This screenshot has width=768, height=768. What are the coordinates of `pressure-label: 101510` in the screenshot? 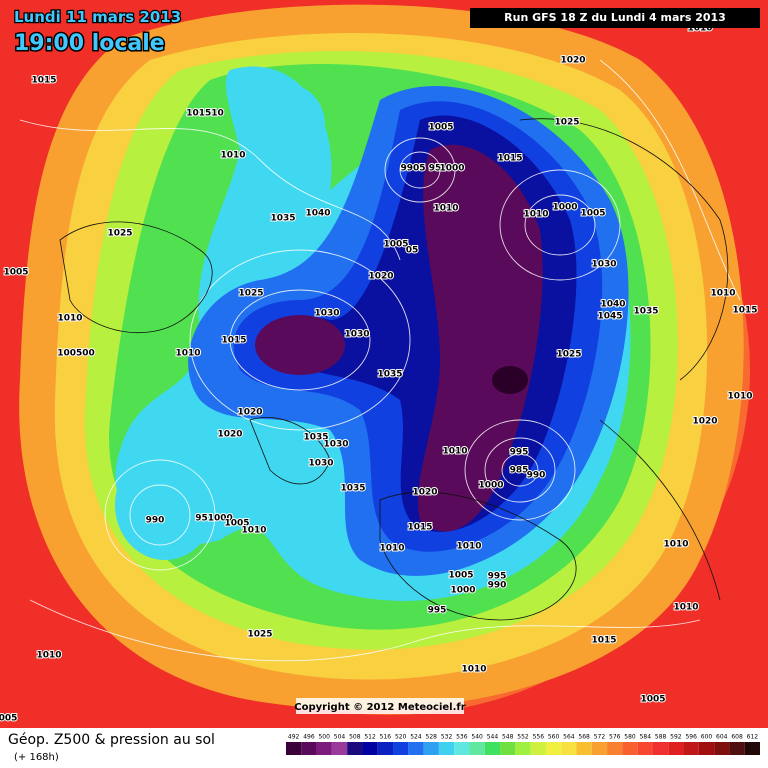 It's located at (205, 114).